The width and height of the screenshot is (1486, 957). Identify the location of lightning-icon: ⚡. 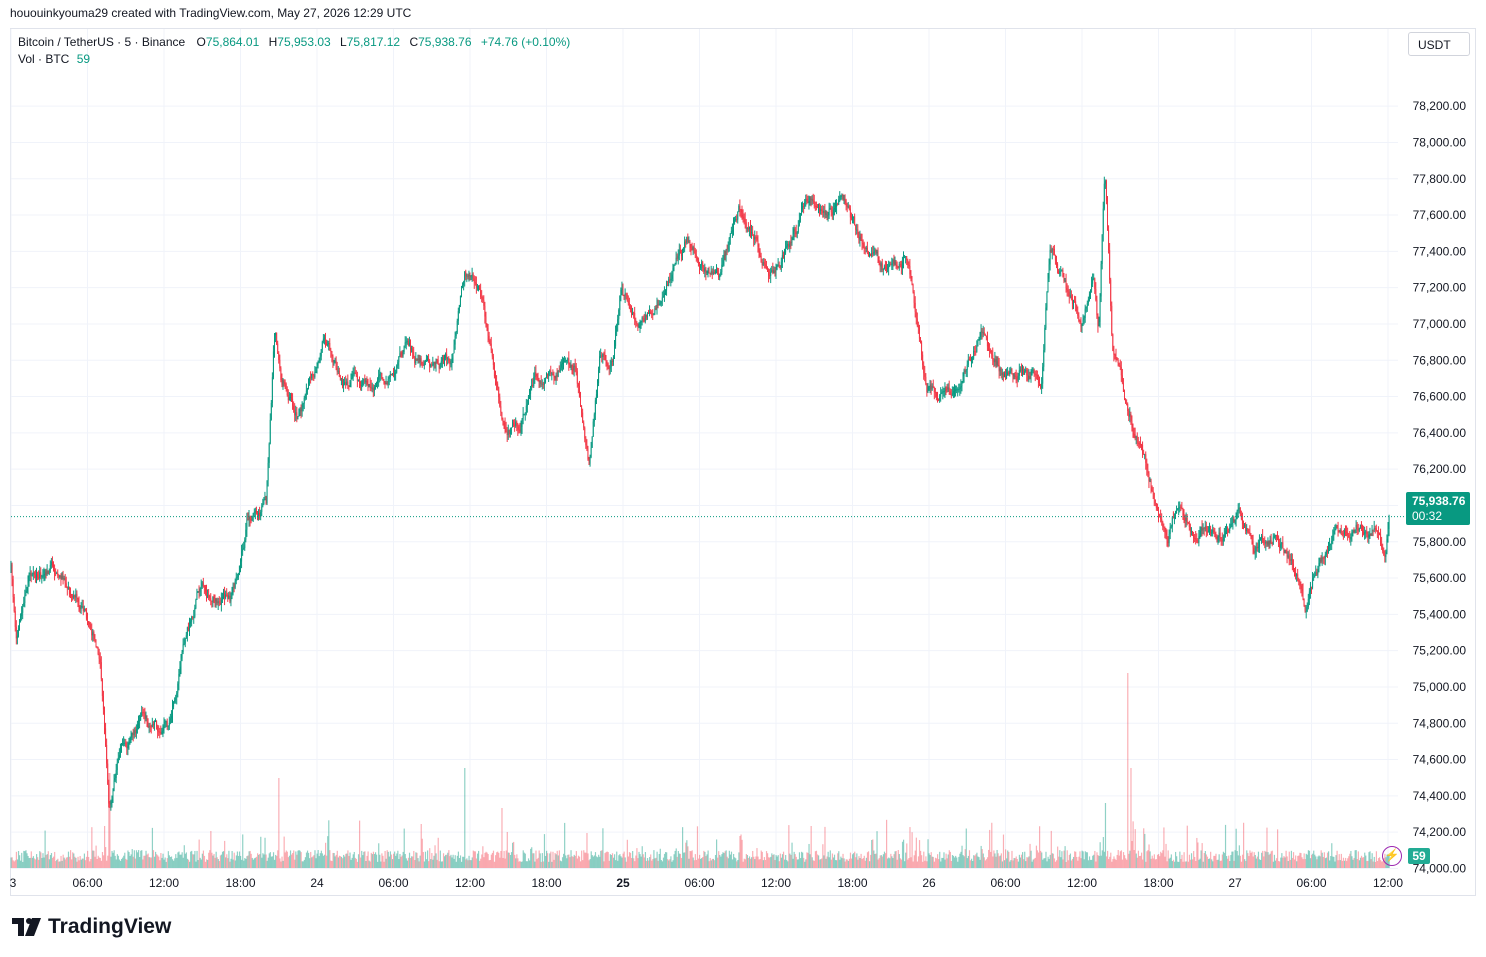
(1392, 856).